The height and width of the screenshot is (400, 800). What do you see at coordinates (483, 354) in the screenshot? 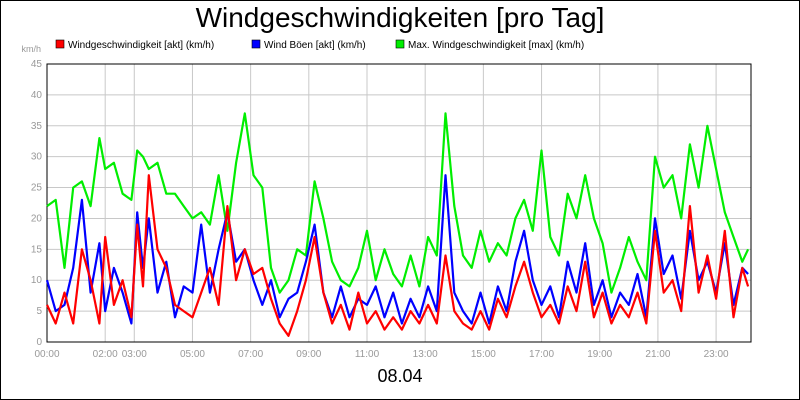
I see `x-tick-label: 15:00` at bounding box center [483, 354].